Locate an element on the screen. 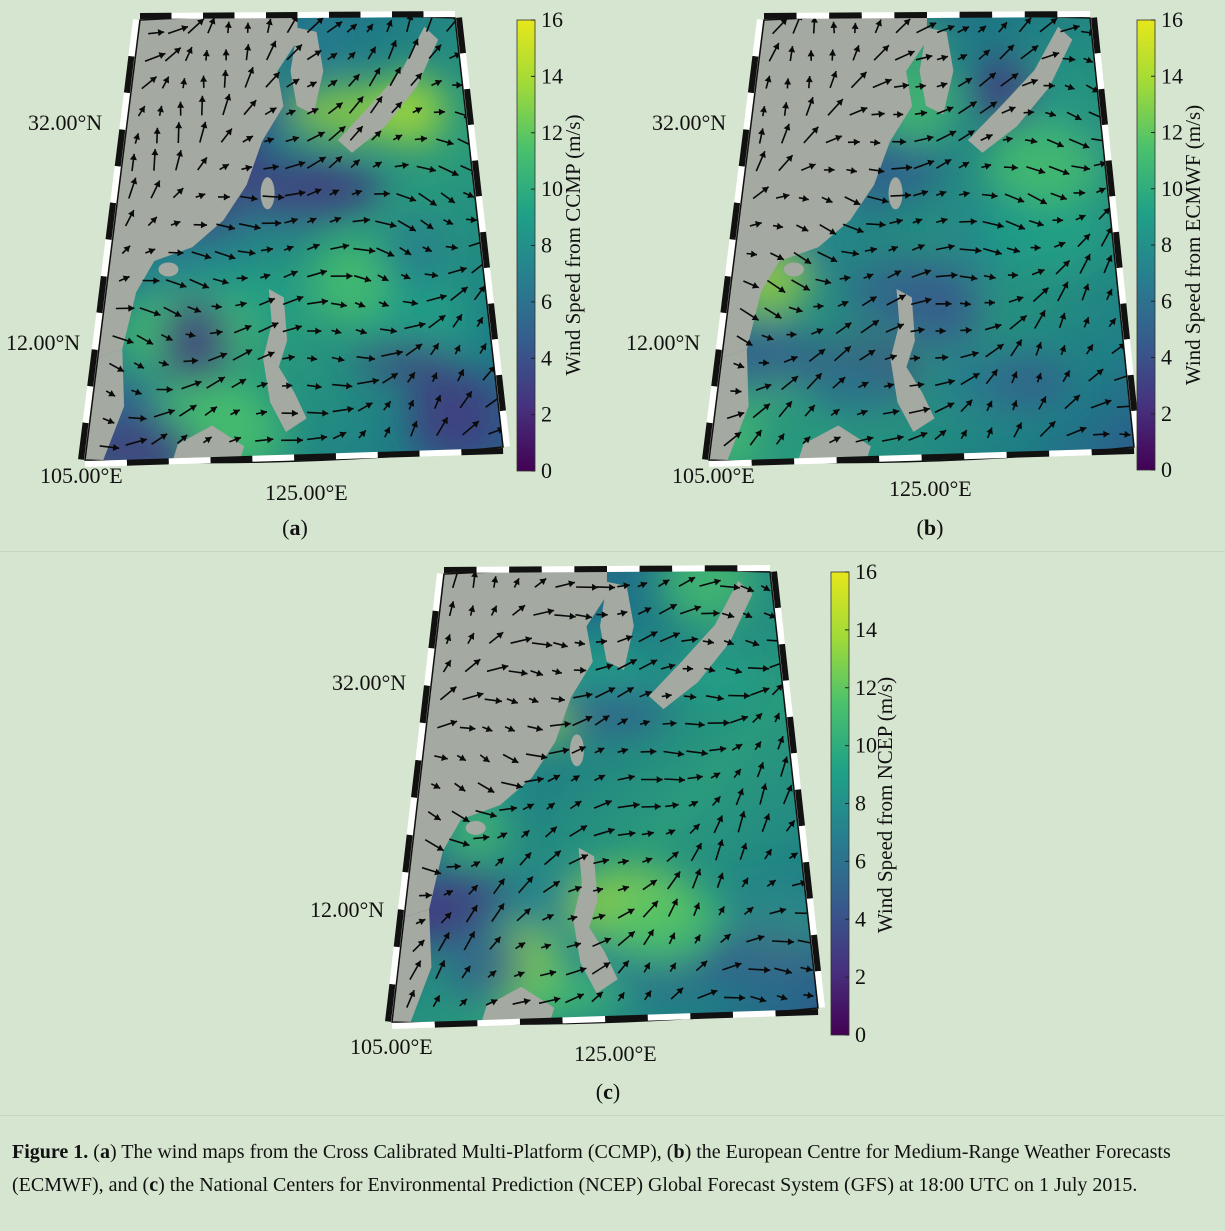  korea-landmass is located at coordinates (936, 71).